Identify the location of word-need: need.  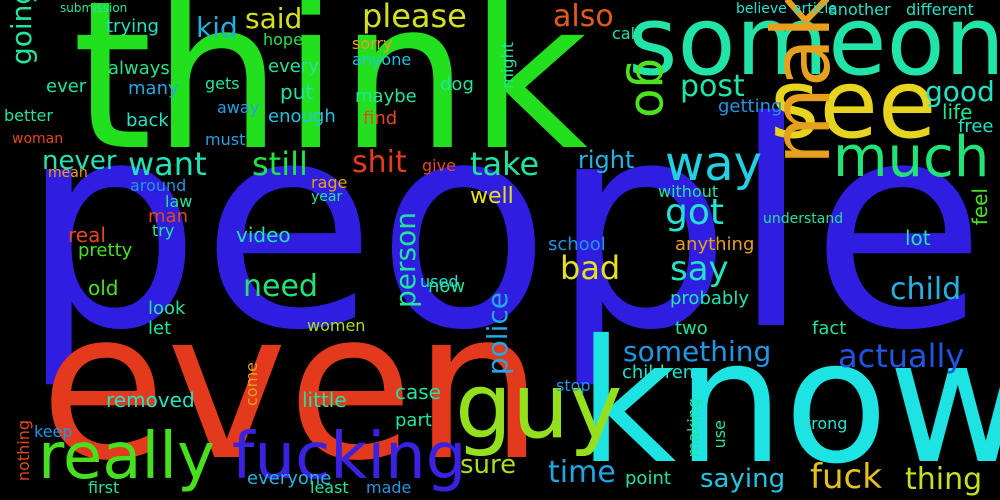
(280, 286).